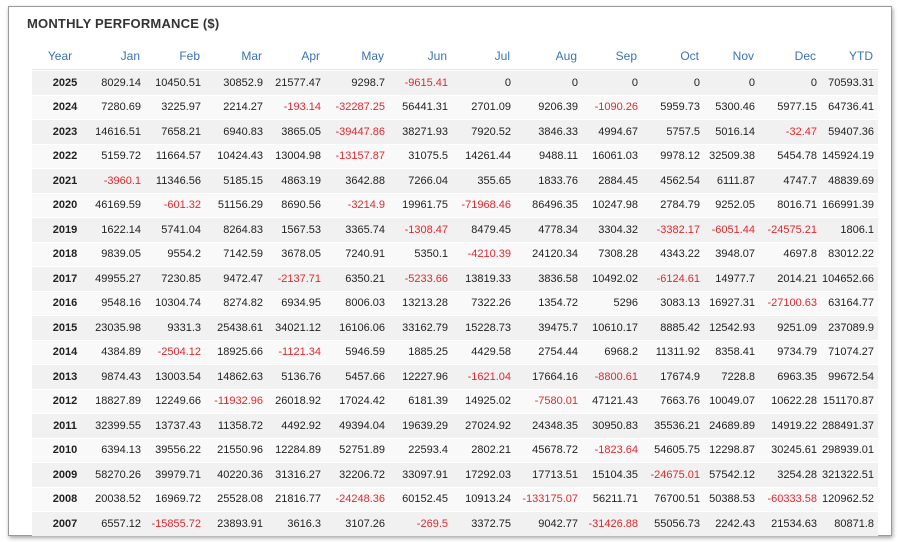 The image size is (900, 542). Describe the element at coordinates (483, 229) in the screenshot. I see `month-value-cell: 8479.45` at that location.